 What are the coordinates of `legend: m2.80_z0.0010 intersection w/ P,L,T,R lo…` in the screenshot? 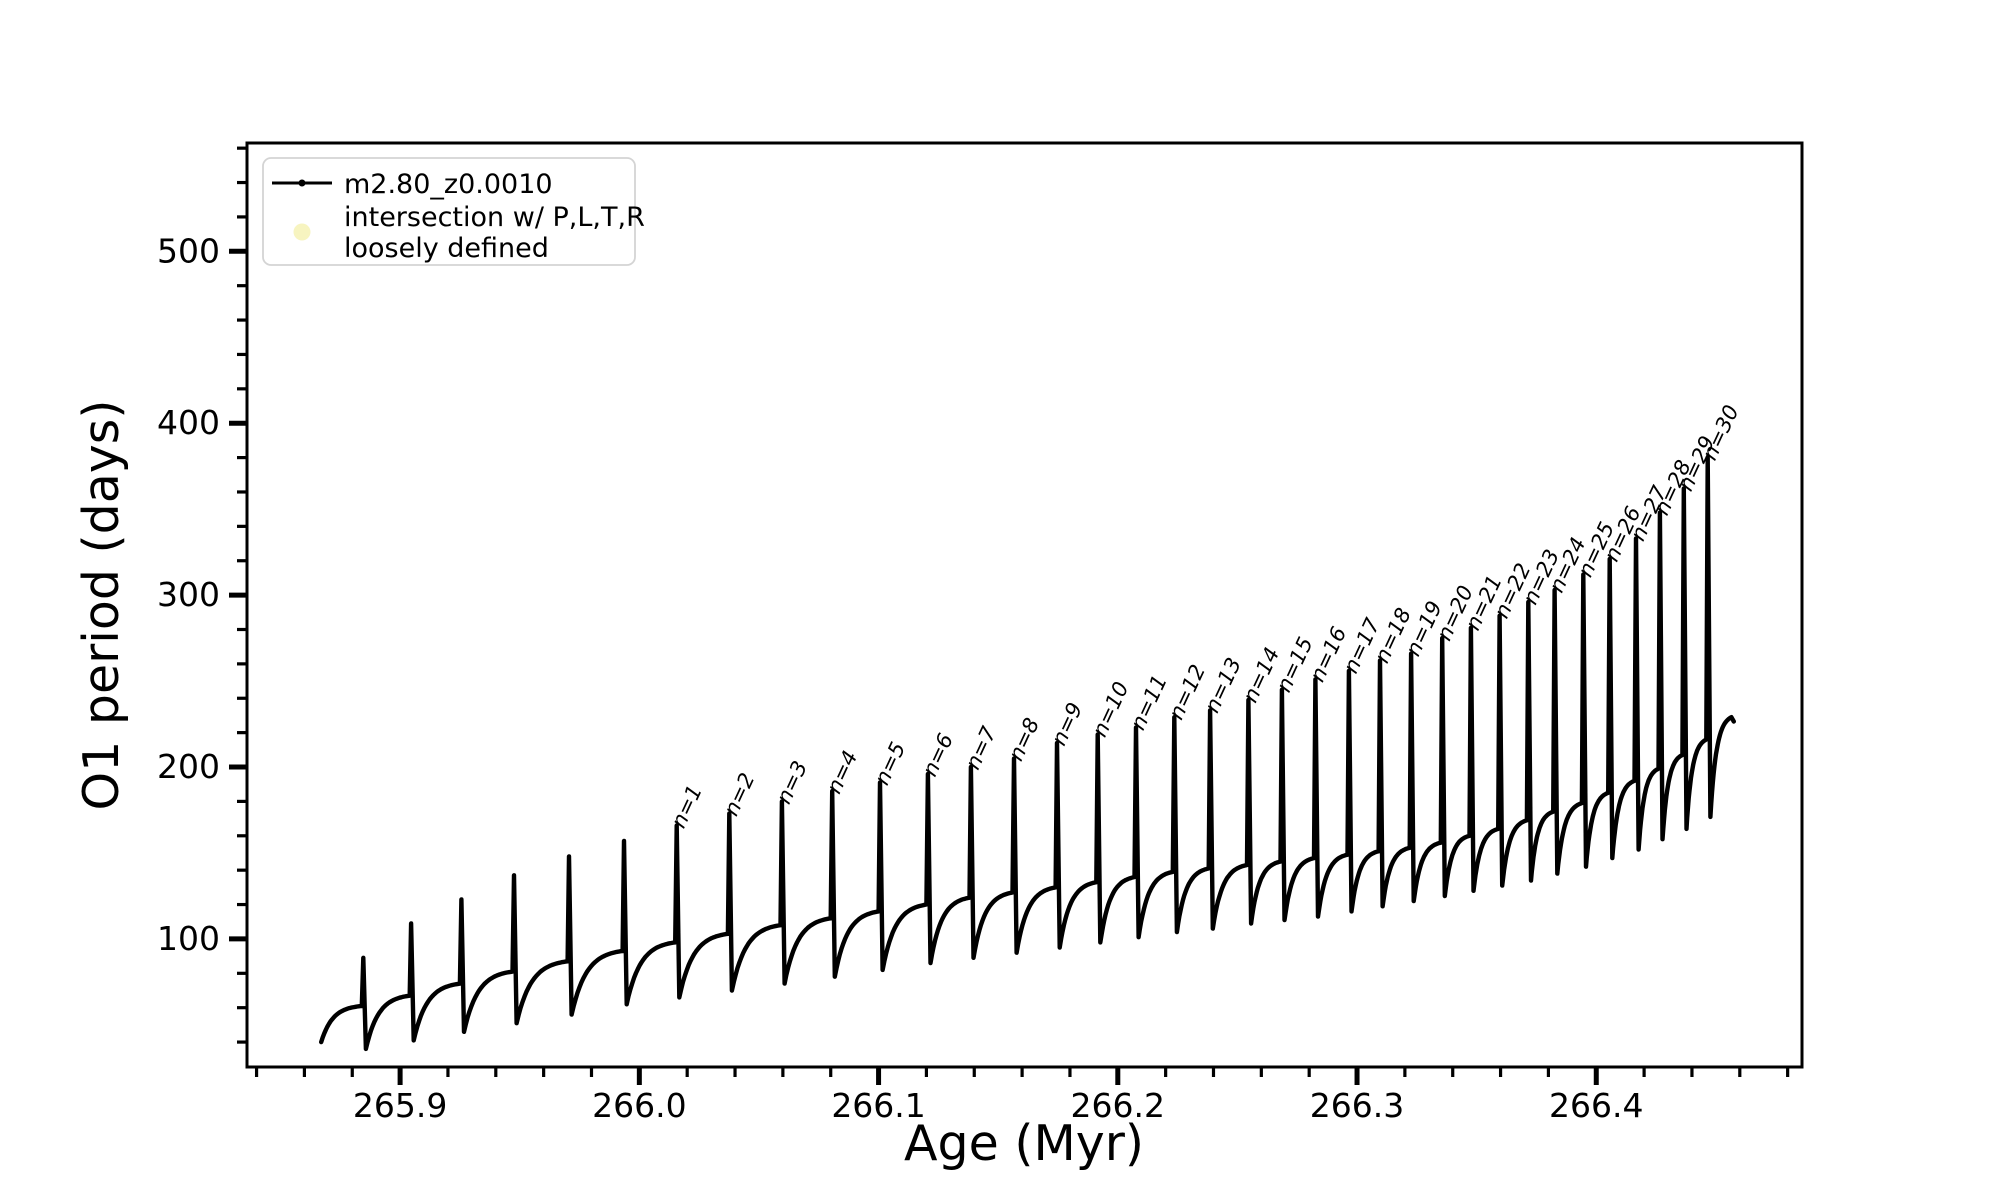 It's located at (453, 211).